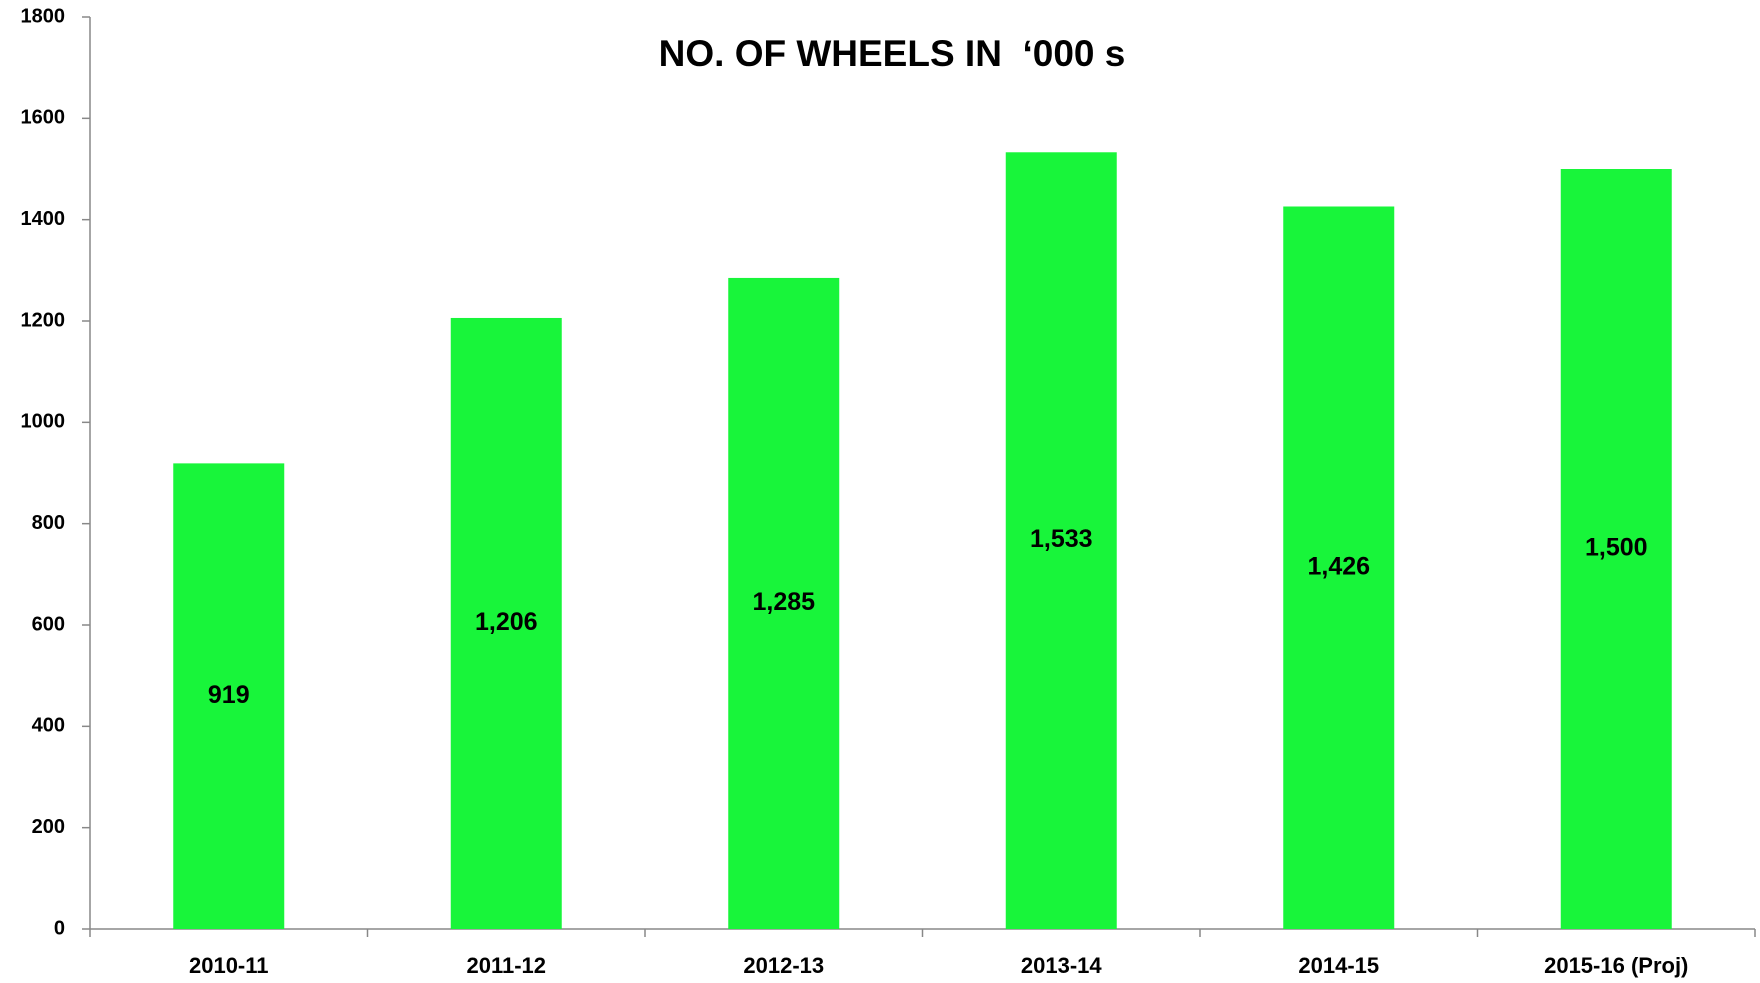 The width and height of the screenshot is (1760, 983). I want to click on y-tick-label: 1200, so click(43, 320).